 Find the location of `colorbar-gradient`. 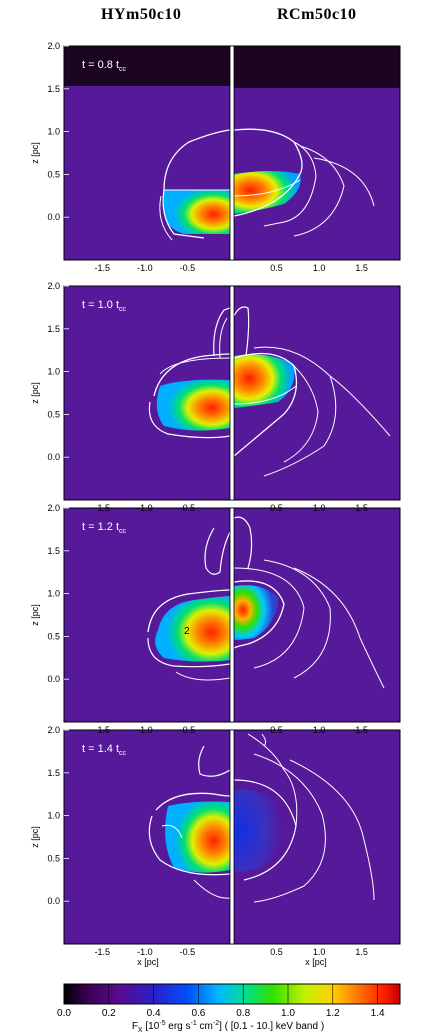

colorbar-gradient is located at coordinates (232, 994).